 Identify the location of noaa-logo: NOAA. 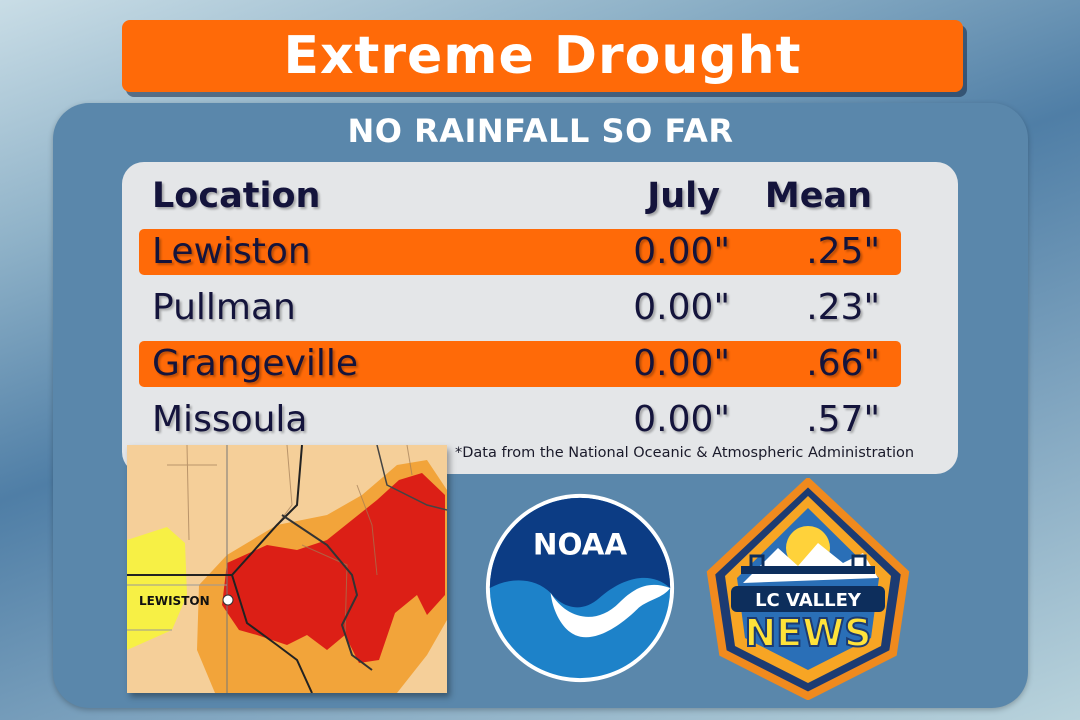
(580, 588).